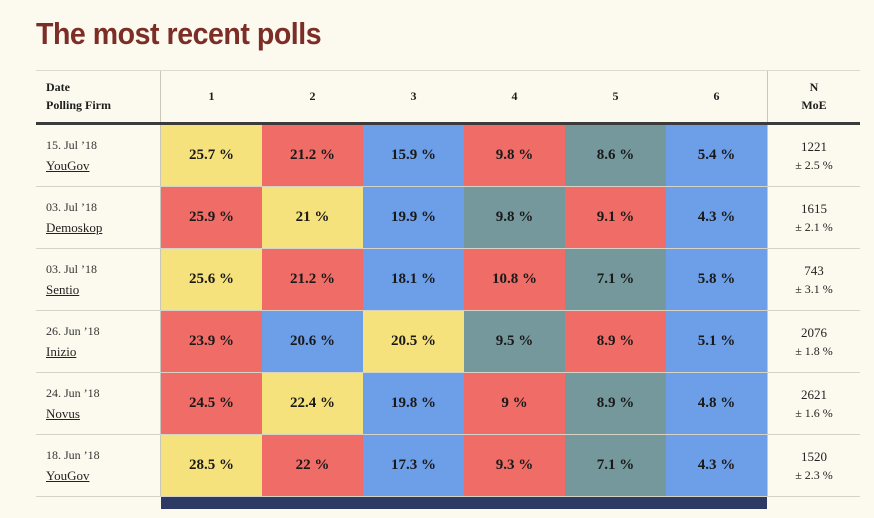  What do you see at coordinates (413, 465) in the screenshot?
I see `poll-value: 17.3 %` at bounding box center [413, 465].